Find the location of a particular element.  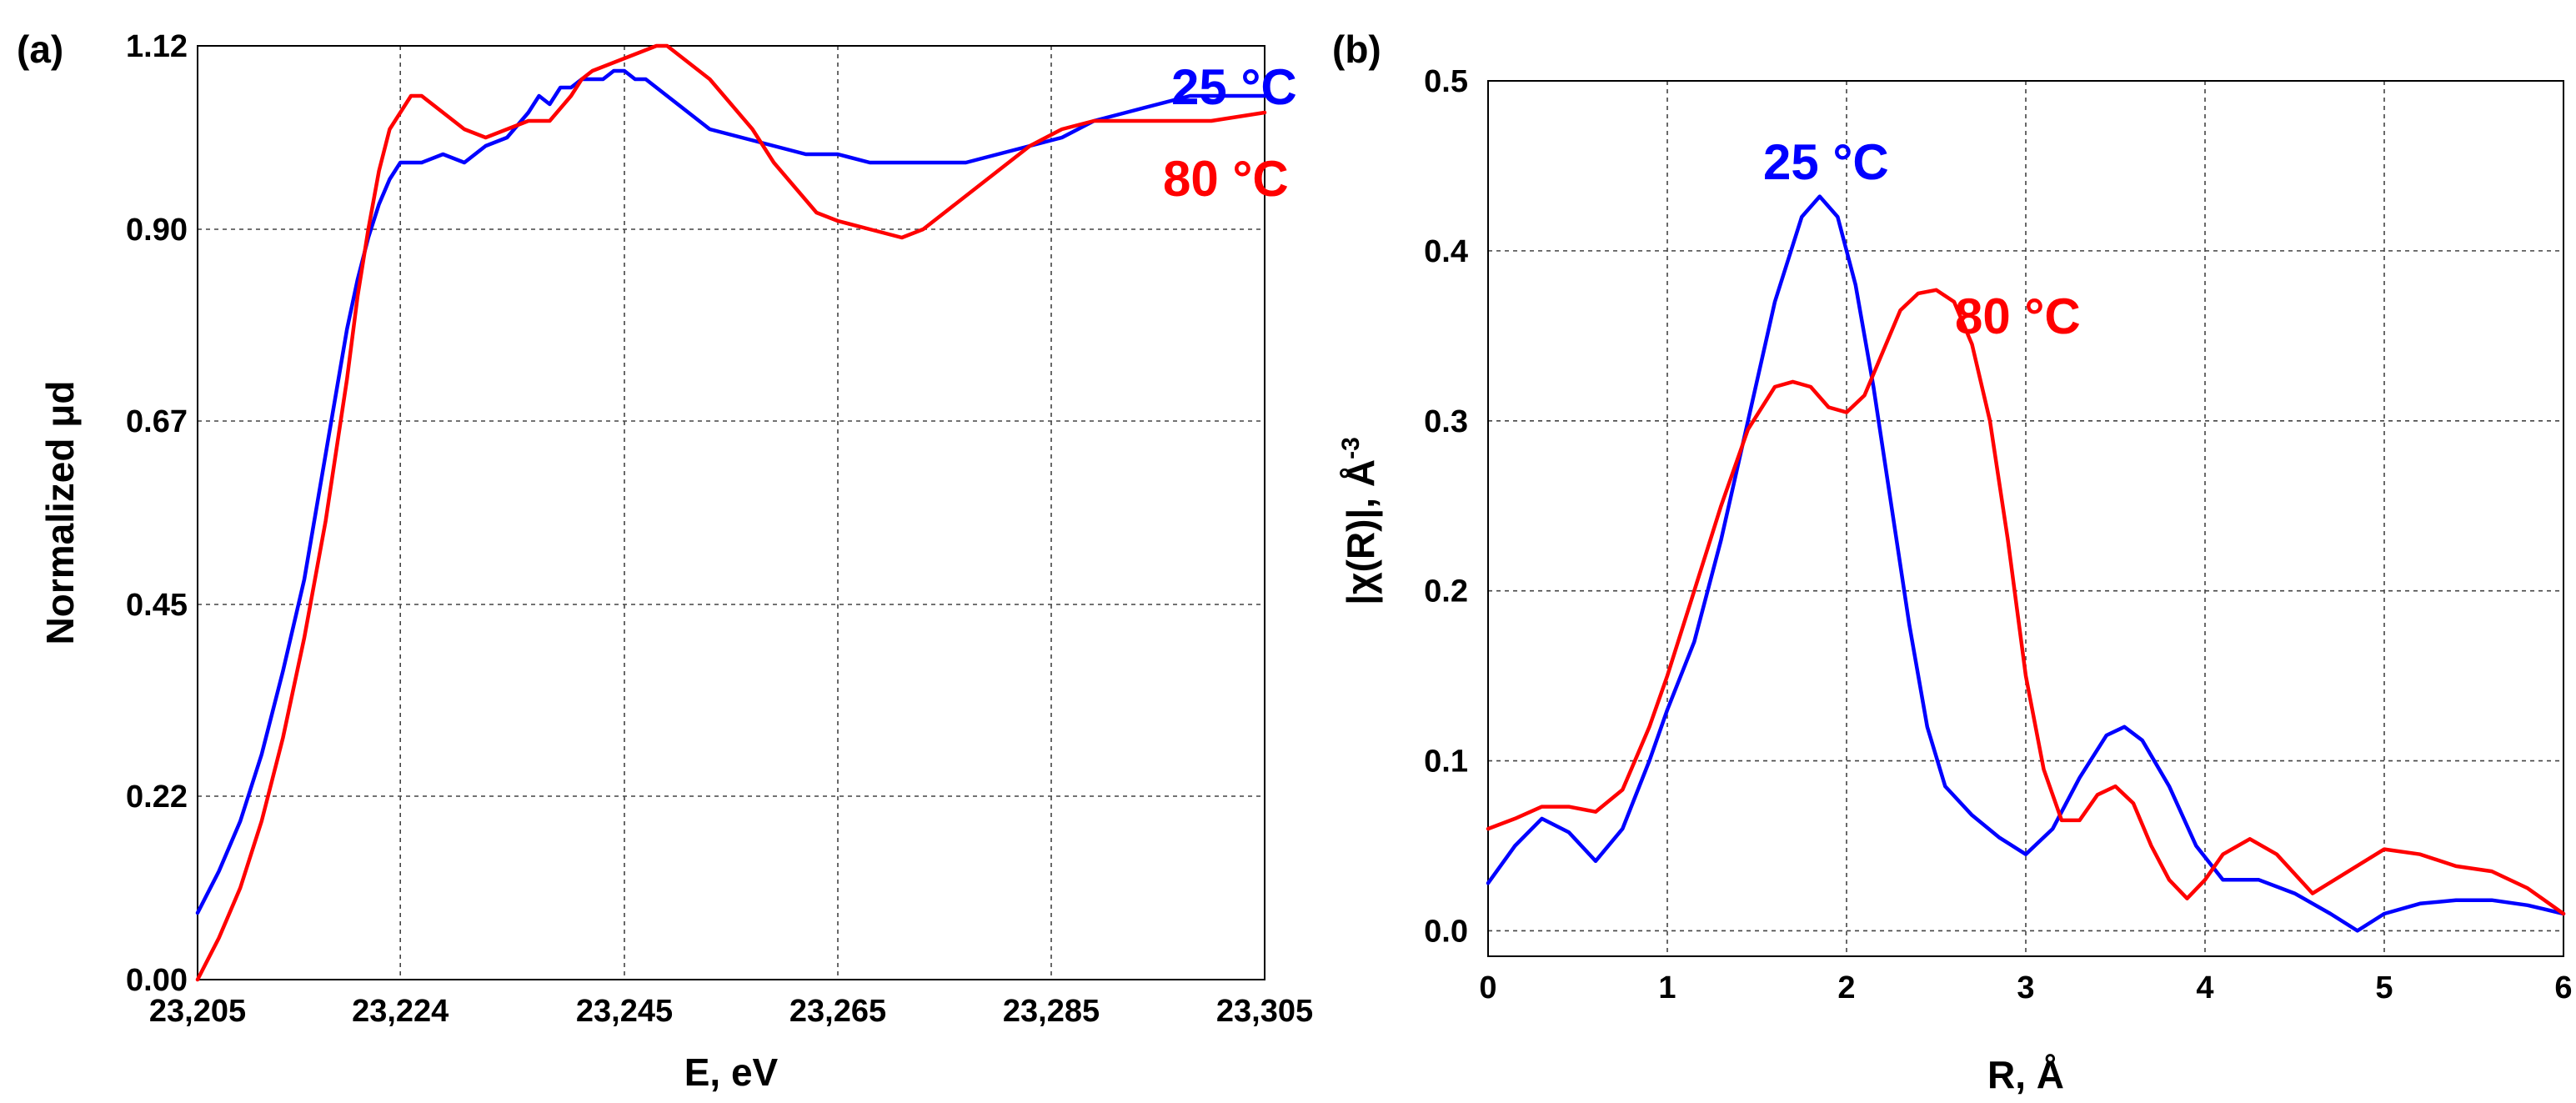

panel-b-y-tick-label: 0.1 is located at coordinates (1446, 762).